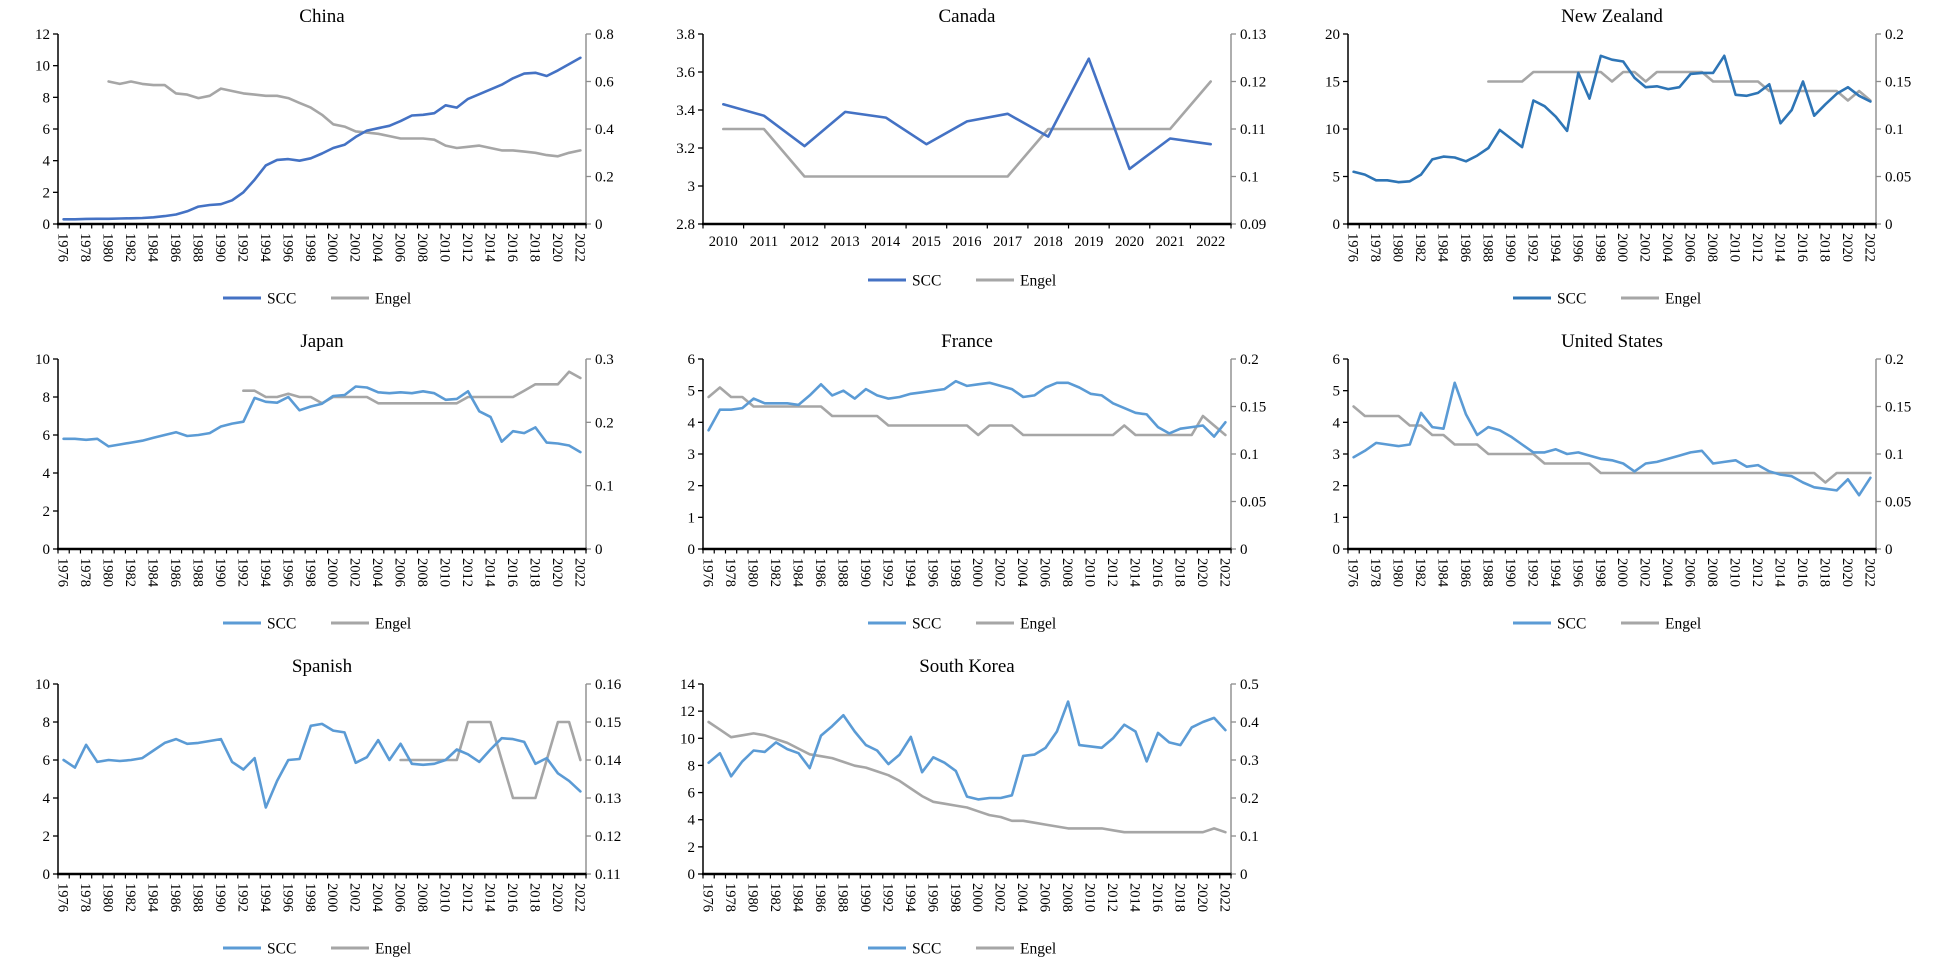  What do you see at coordinates (1253, 35) in the screenshot?
I see `right-tick-label: 0.13` at bounding box center [1253, 35].